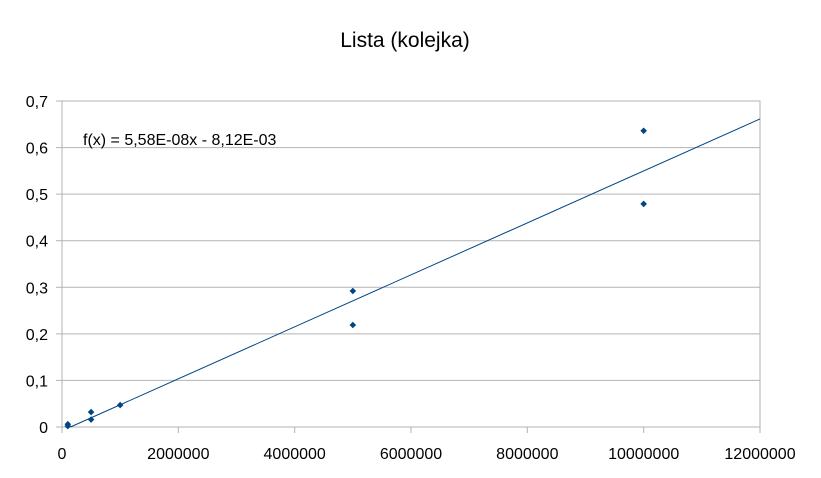  Describe the element at coordinates (43, 428) in the screenshot. I see `y-tick-label: 0` at that location.